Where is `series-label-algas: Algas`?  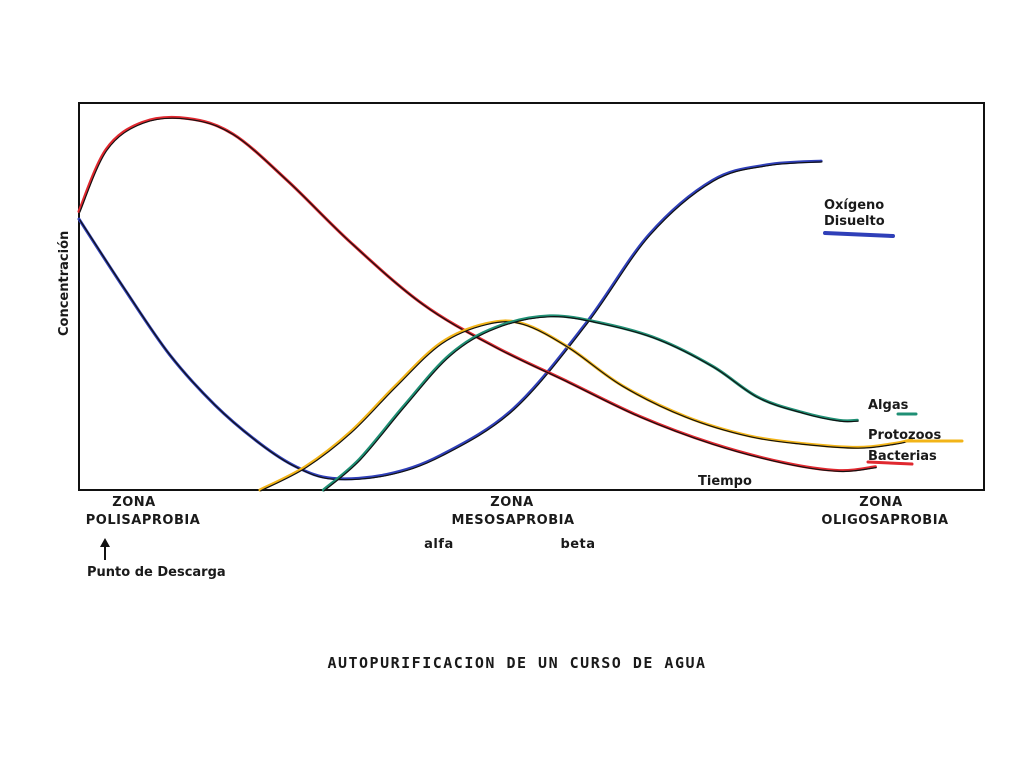 series-label-algas: Algas is located at coordinates (888, 405).